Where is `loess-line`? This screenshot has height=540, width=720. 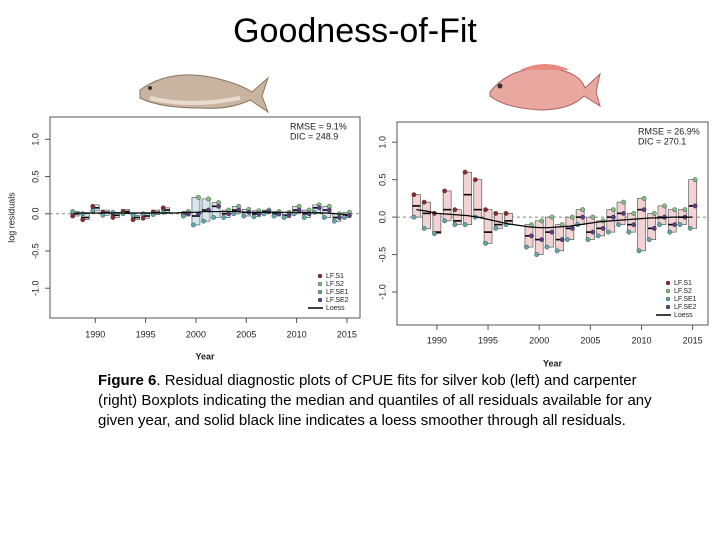
loess-line is located at coordinates (554, 219).